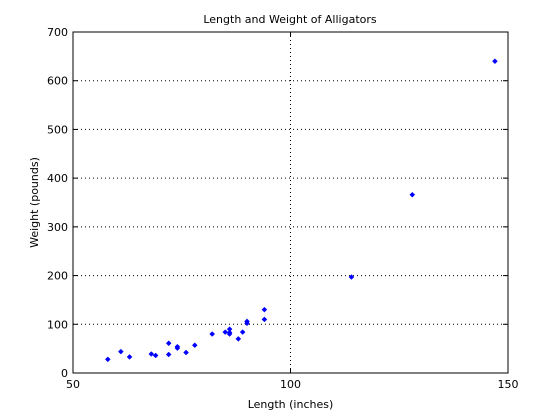  Describe the element at coordinates (57, 32) in the screenshot. I see `y-tick-label: 700` at that location.